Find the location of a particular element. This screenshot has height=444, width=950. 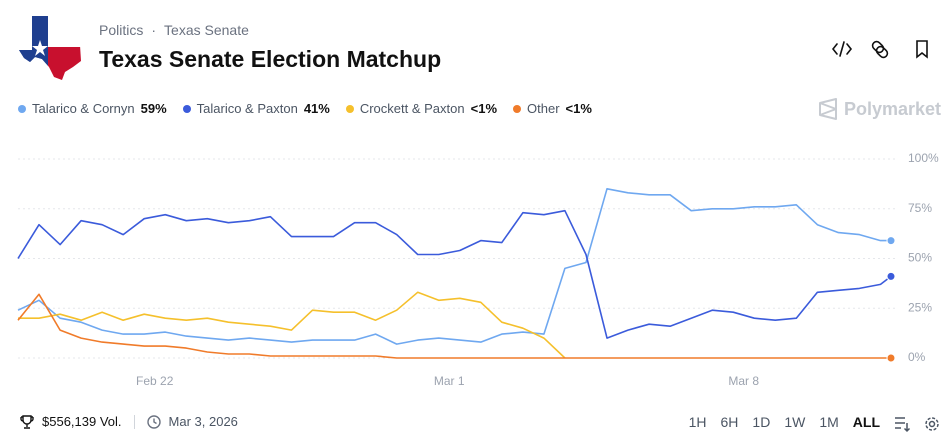

y-tick-label: 50% is located at coordinates (920, 258).